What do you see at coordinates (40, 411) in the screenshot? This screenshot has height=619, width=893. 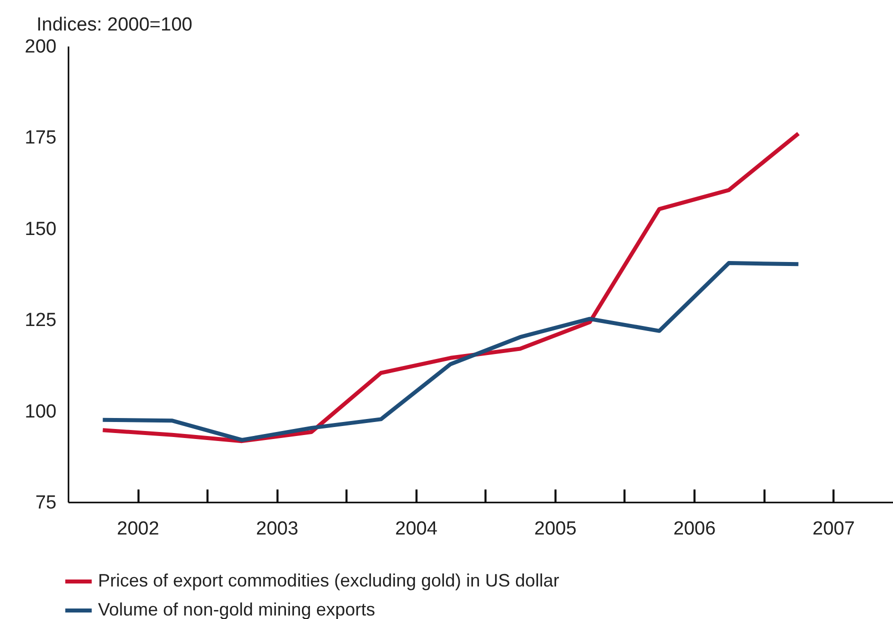 I see `y-tick-label: 100` at bounding box center [40, 411].